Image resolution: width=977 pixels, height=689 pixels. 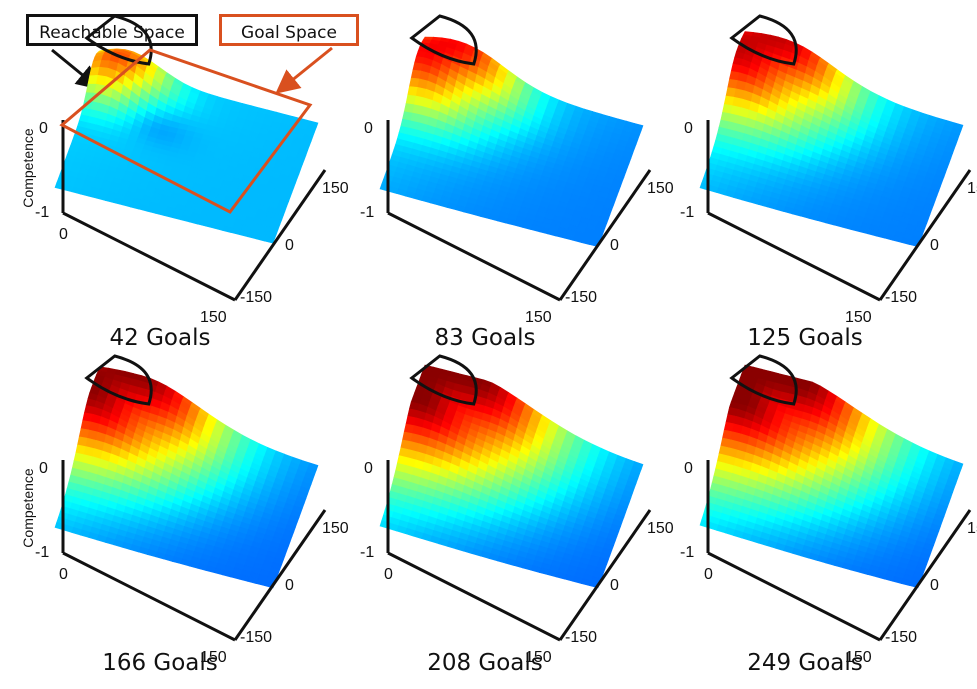 What do you see at coordinates (186, 131) in the screenshot?
I see `goal-space-outline` at bounding box center [186, 131].